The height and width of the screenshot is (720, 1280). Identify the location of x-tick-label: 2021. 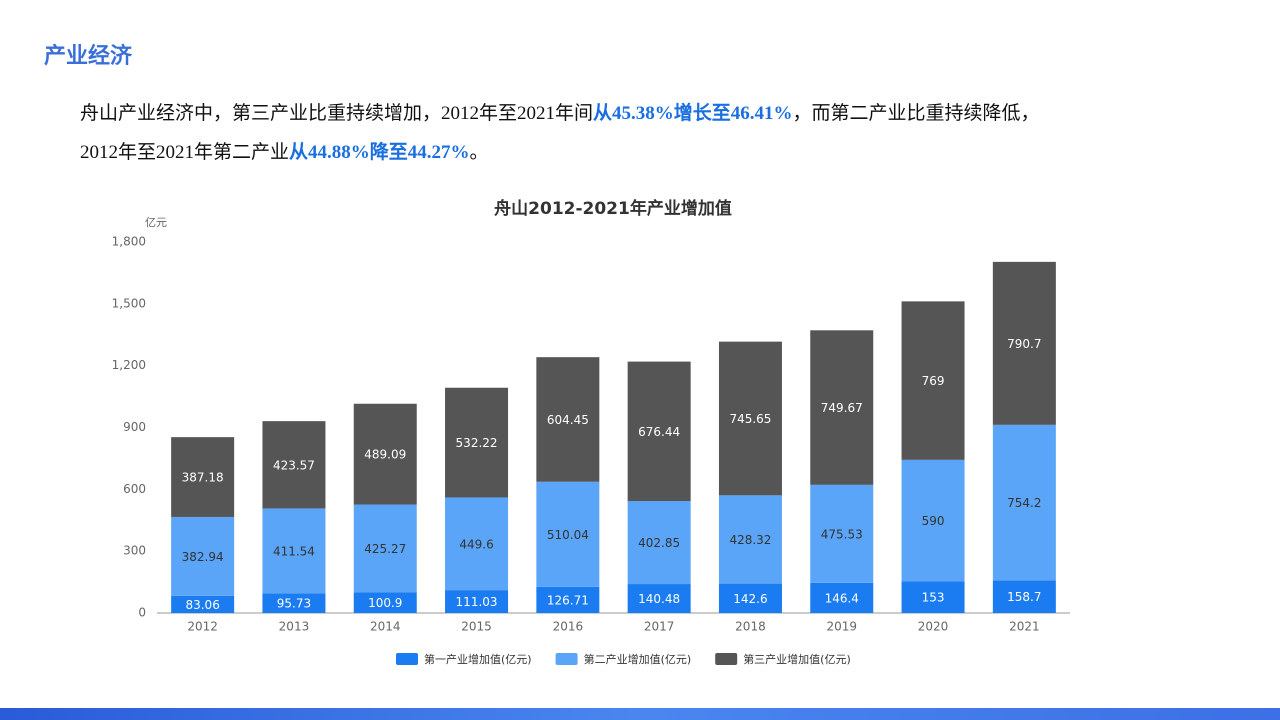
(1024, 627).